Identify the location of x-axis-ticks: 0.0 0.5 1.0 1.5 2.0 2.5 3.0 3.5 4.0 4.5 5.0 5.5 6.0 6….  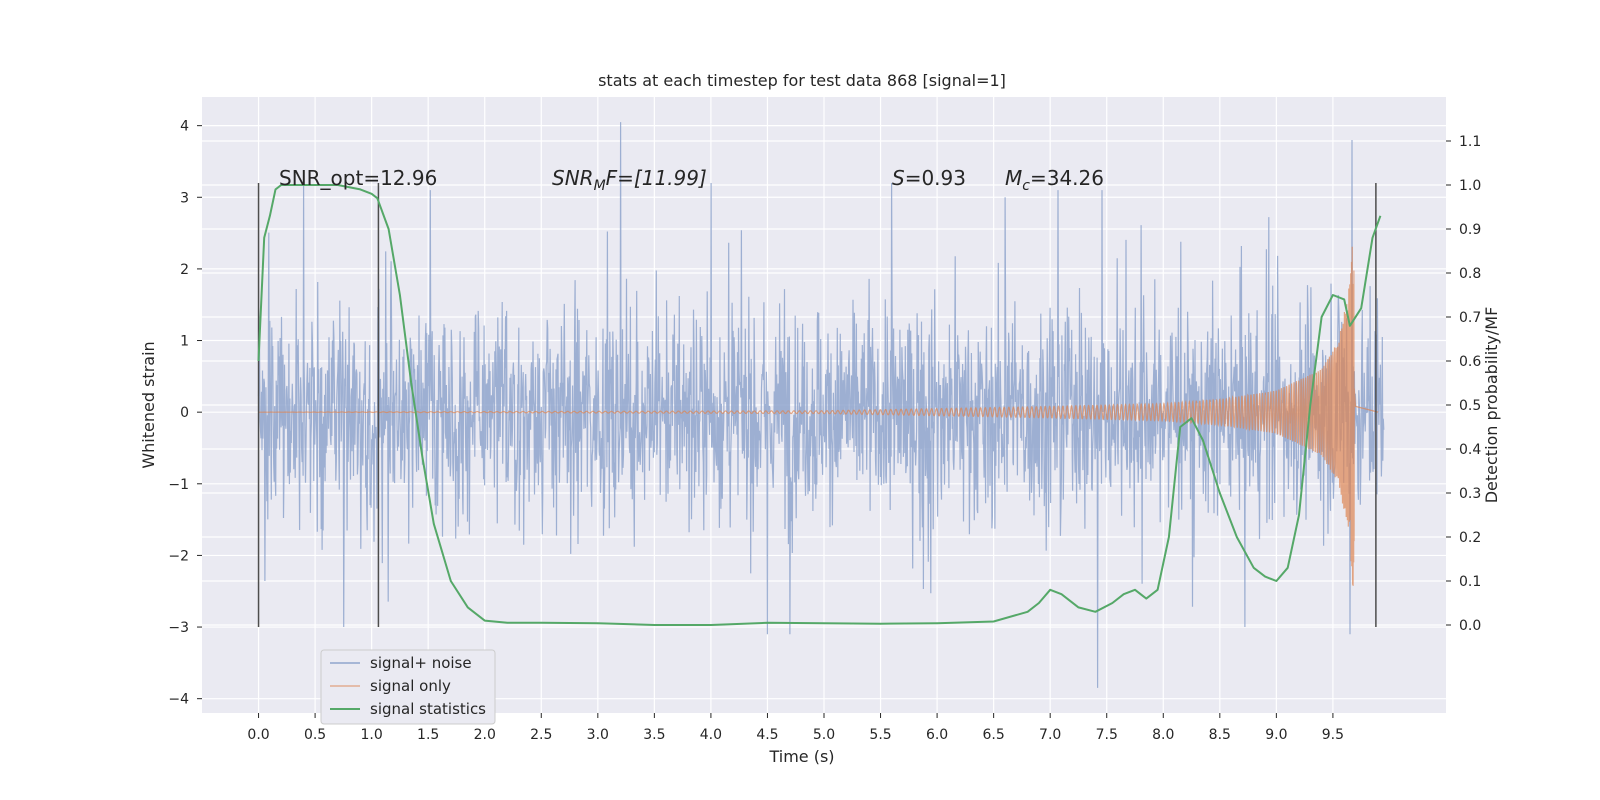
(795, 728).